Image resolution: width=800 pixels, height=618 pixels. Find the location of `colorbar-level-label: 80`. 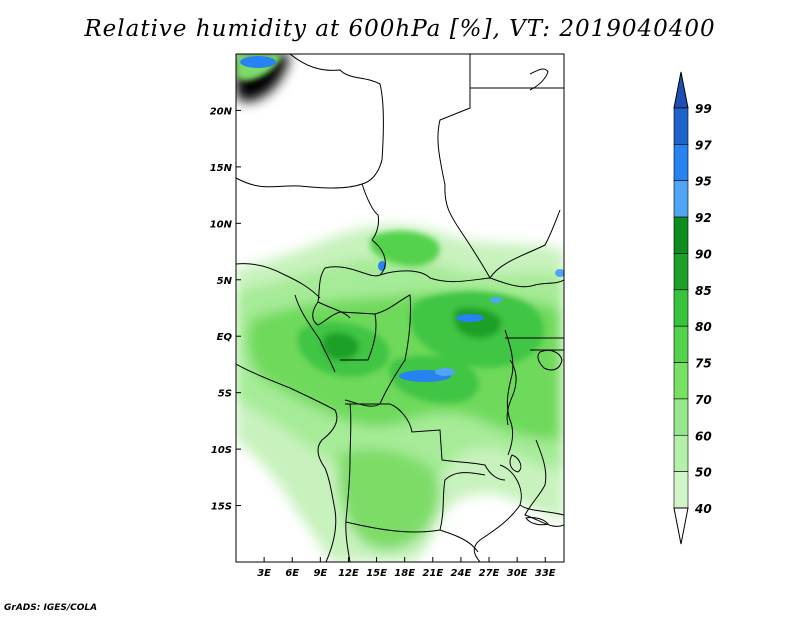

colorbar-level-label: 80 is located at coordinates (703, 327).